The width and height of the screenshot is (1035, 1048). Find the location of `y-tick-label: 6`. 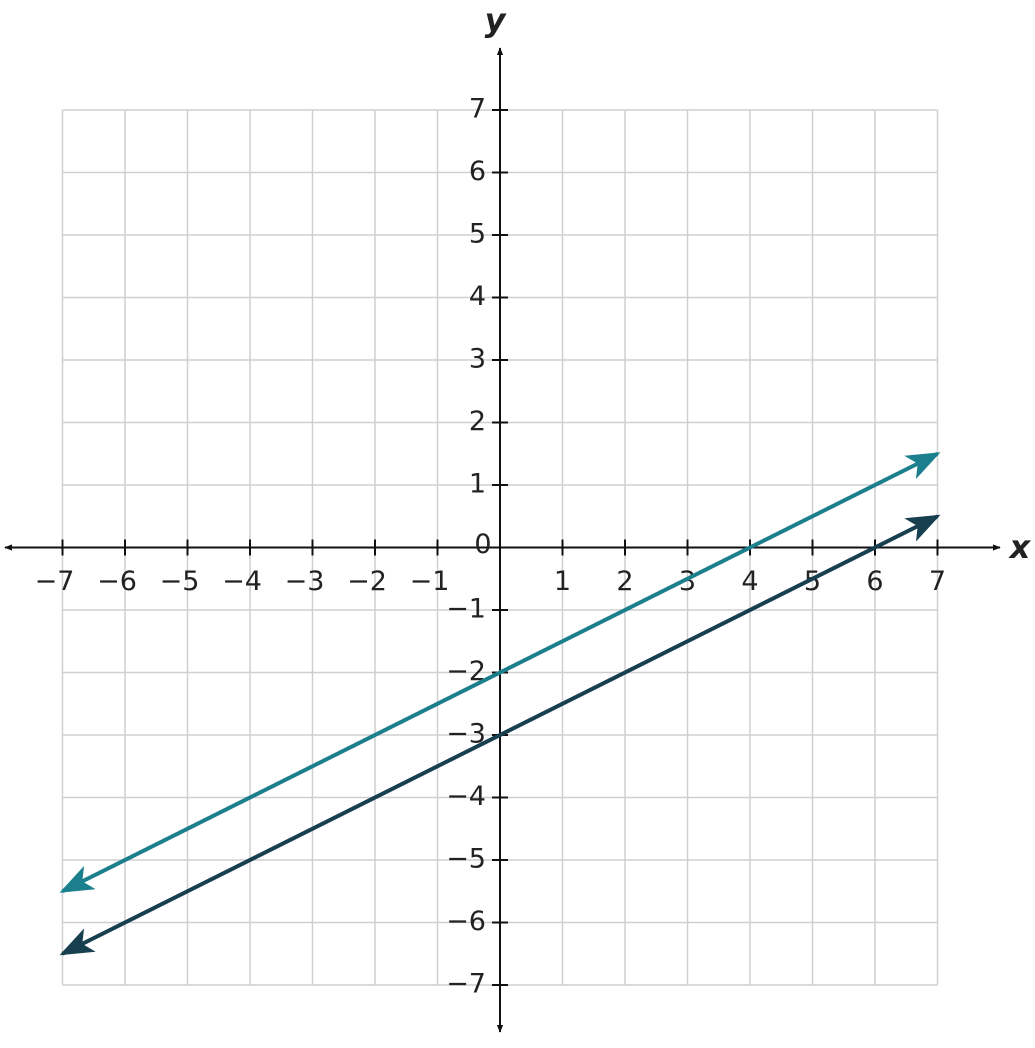

y-tick-label: 6 is located at coordinates (477, 171).